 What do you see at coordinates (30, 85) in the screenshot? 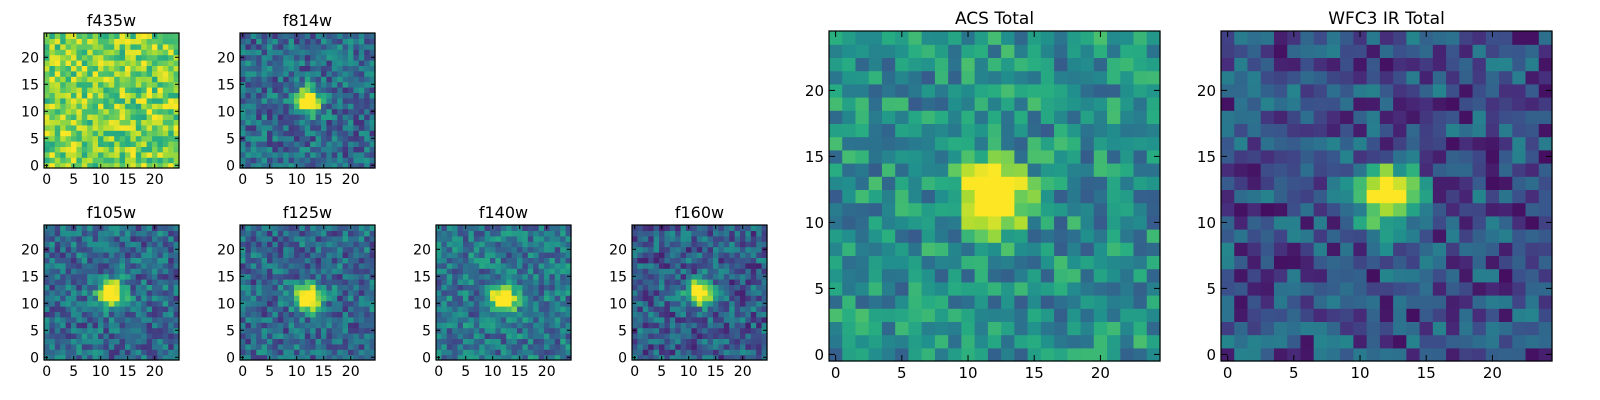
I see `y-tick-label: 15` at bounding box center [30, 85].